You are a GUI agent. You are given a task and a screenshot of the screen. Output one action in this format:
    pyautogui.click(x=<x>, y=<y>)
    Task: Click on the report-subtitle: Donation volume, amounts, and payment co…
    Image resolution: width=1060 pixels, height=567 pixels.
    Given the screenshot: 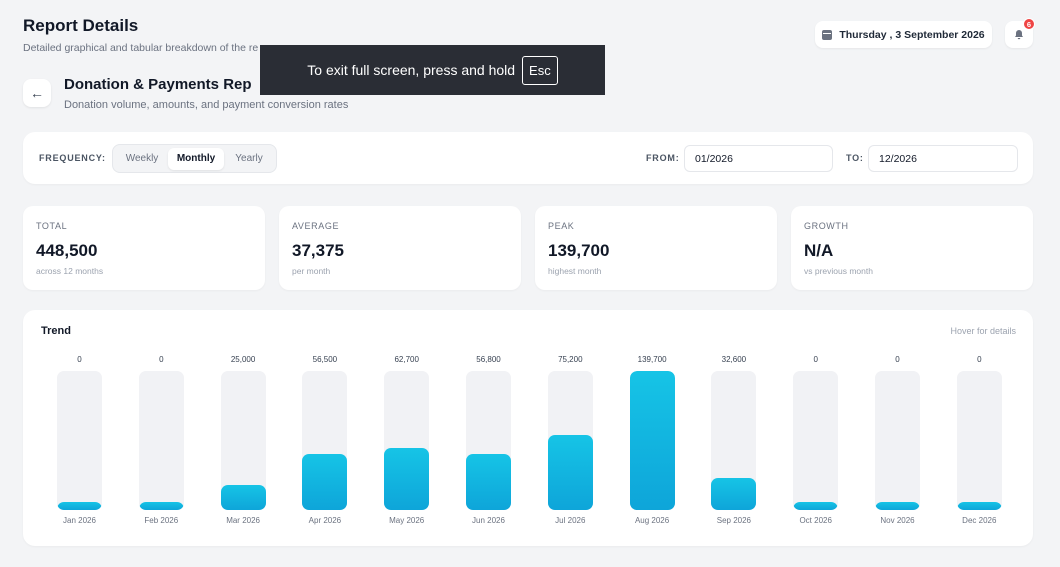 What is the action you would take?
    pyautogui.click(x=206, y=105)
    